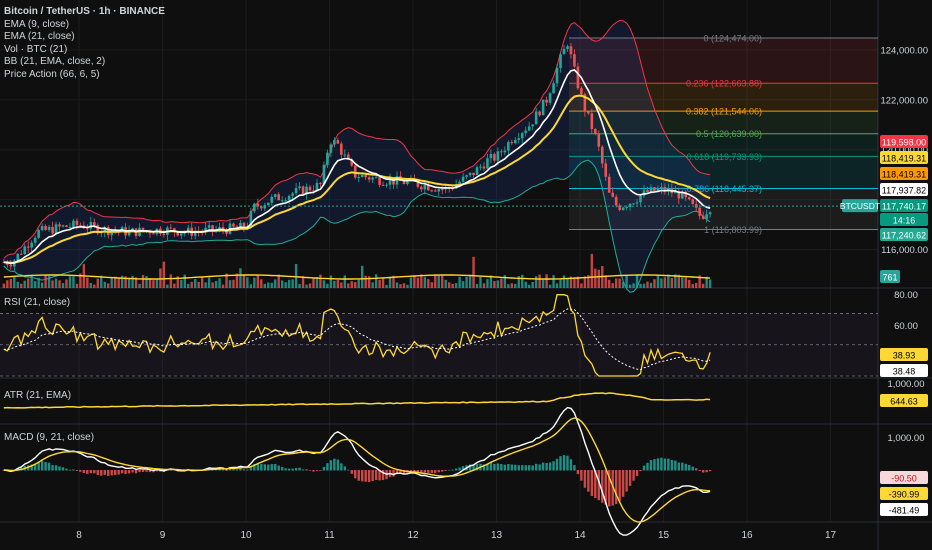 The width and height of the screenshot is (932, 550). I want to click on rsi-value-label-bg, so click(904, 354).